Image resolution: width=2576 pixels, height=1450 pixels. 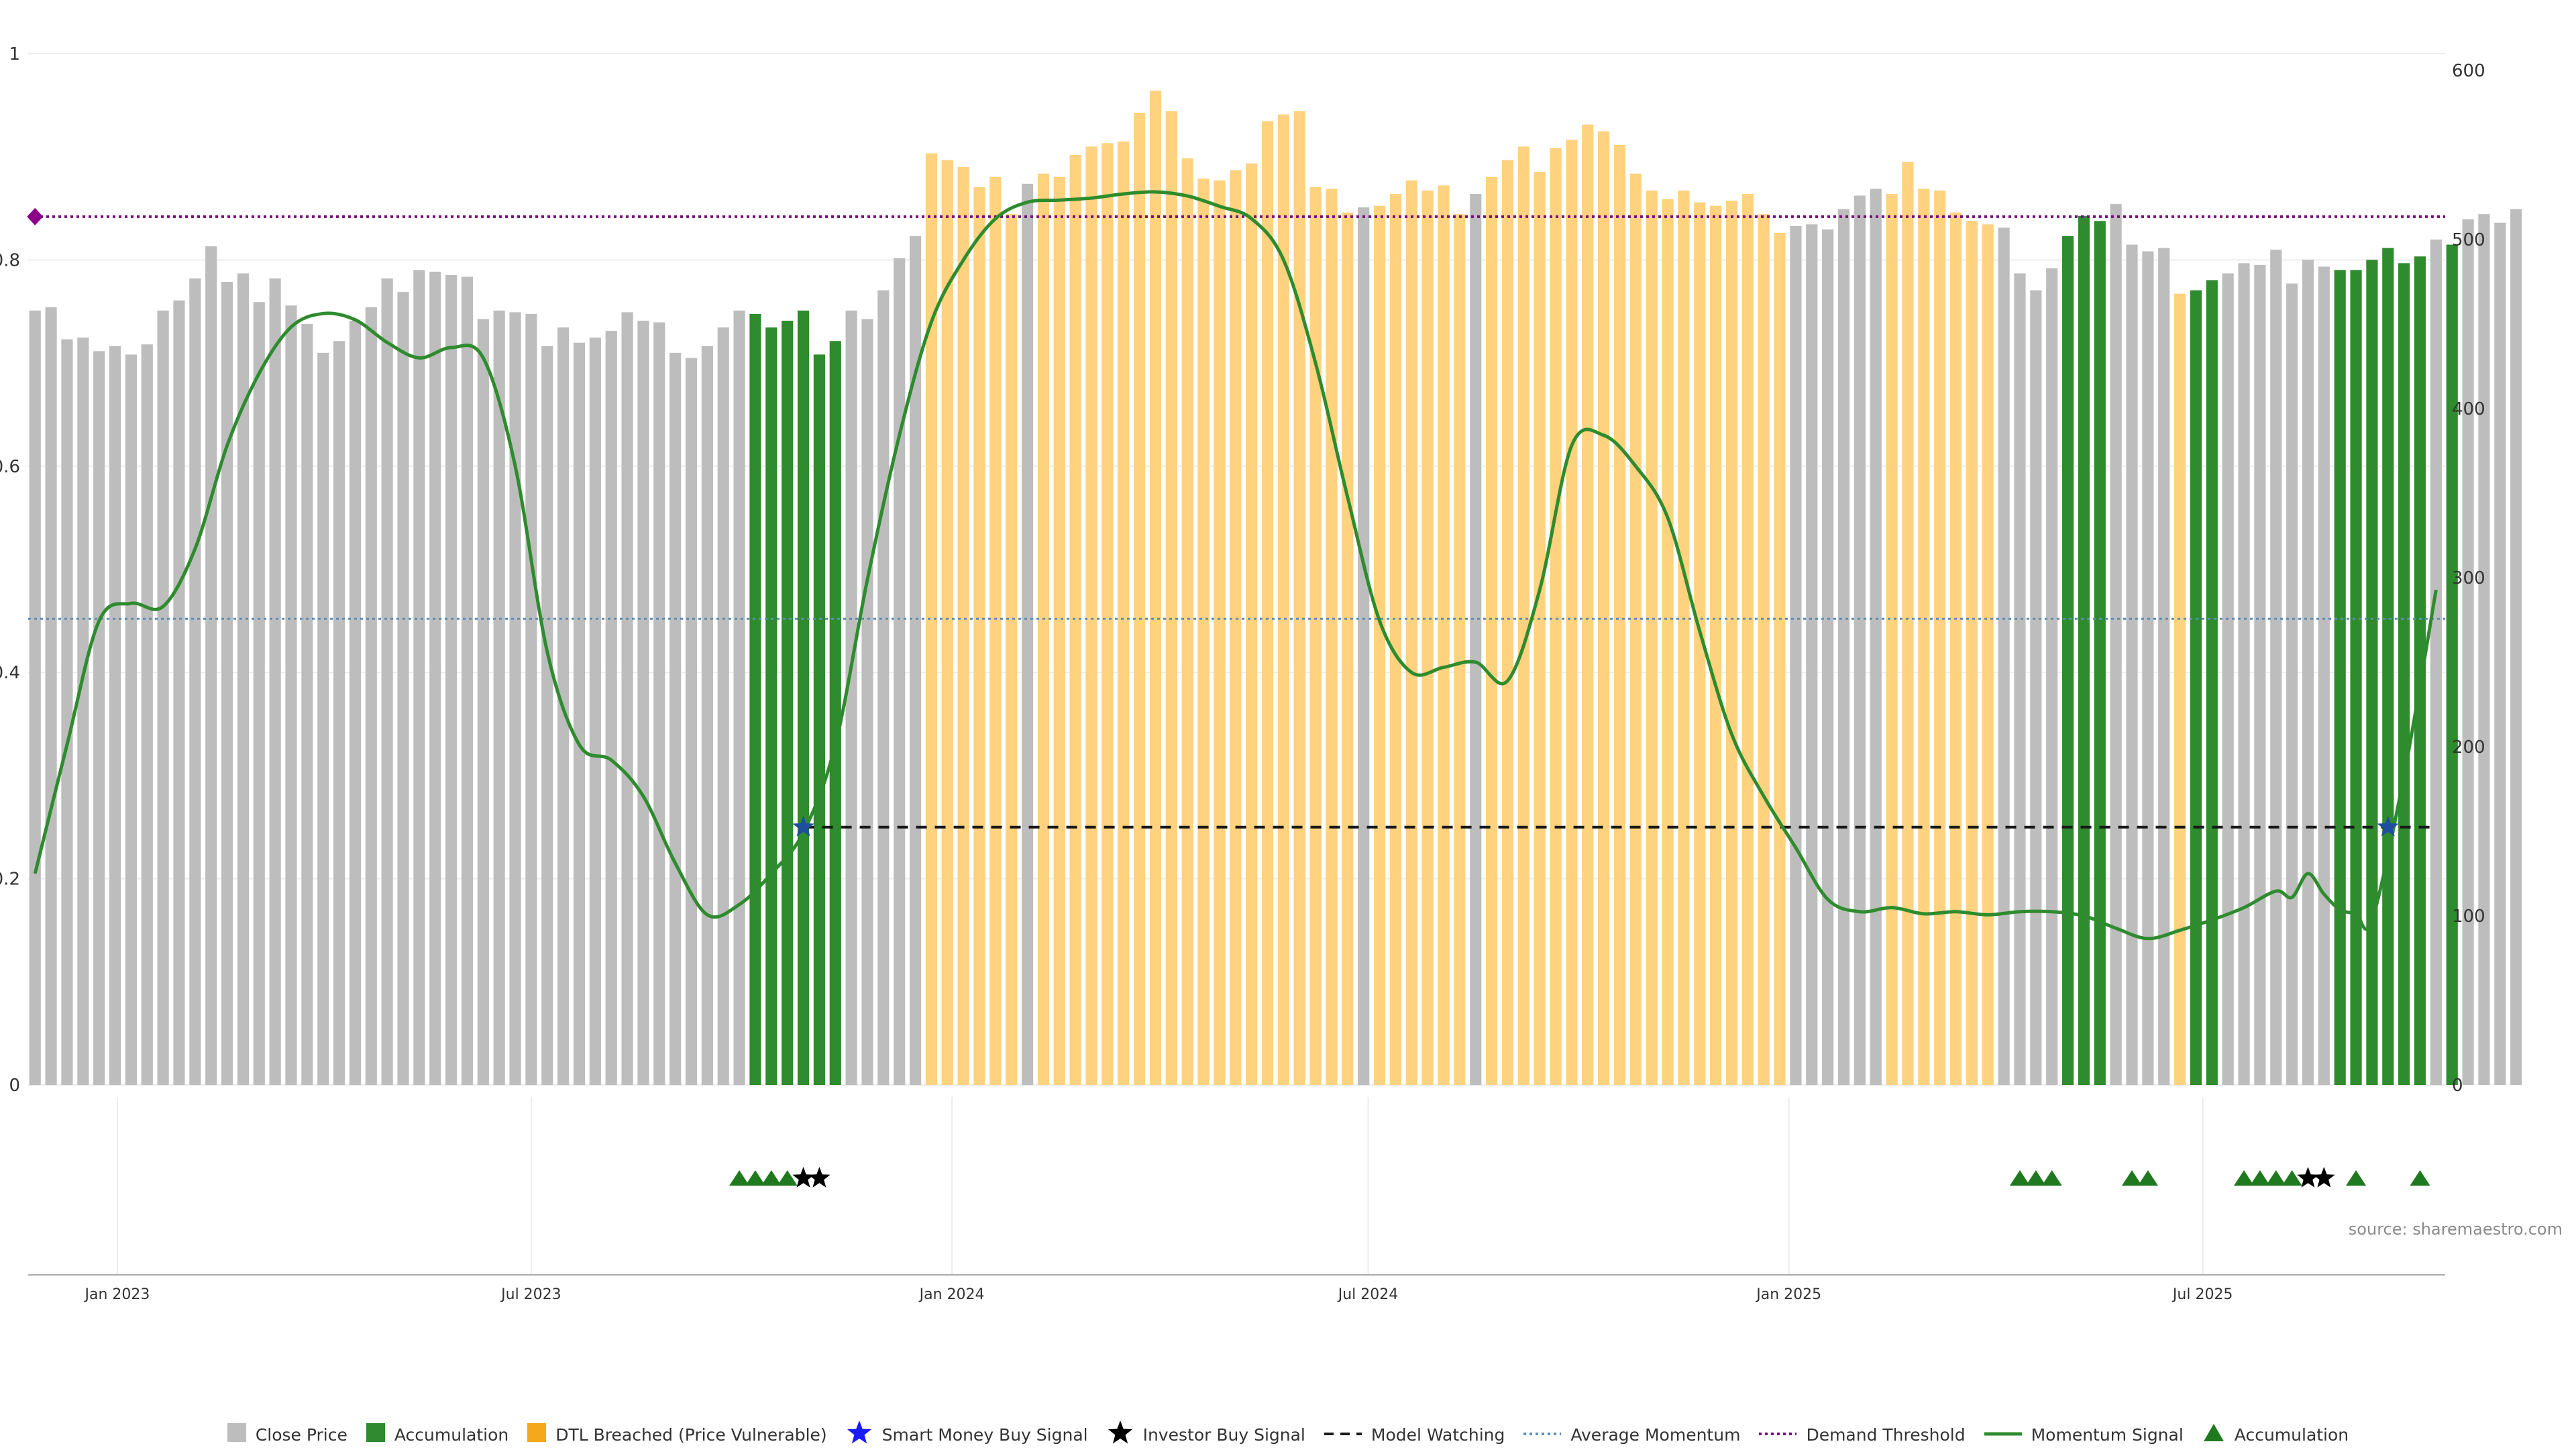 What do you see at coordinates (1368, 1294) in the screenshot?
I see `x-axis-tick: Jul 2024` at bounding box center [1368, 1294].